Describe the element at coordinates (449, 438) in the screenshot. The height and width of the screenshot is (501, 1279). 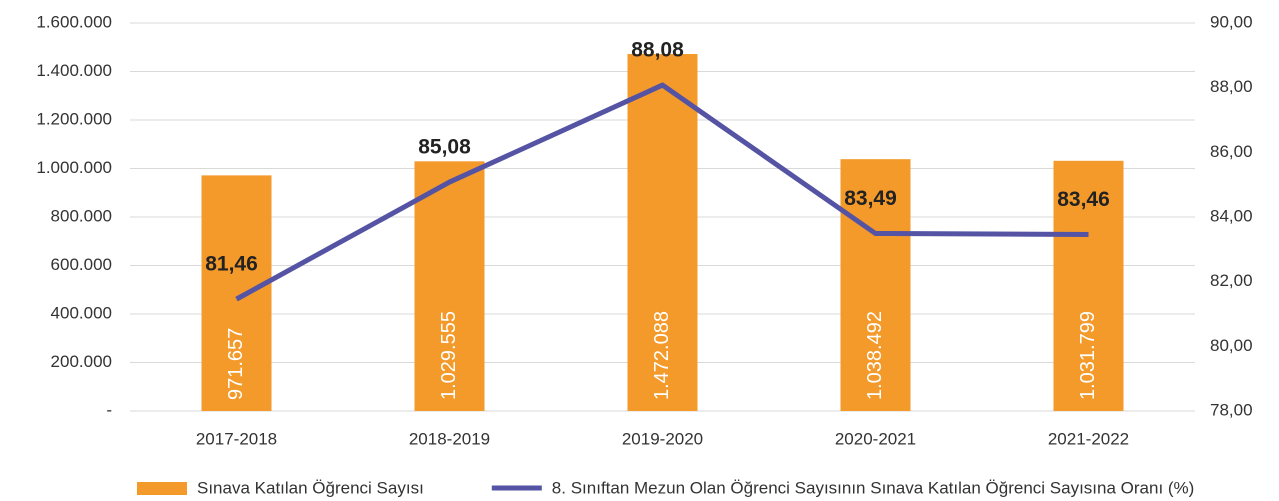
I see `x-tick-label: 2018-2019` at that location.